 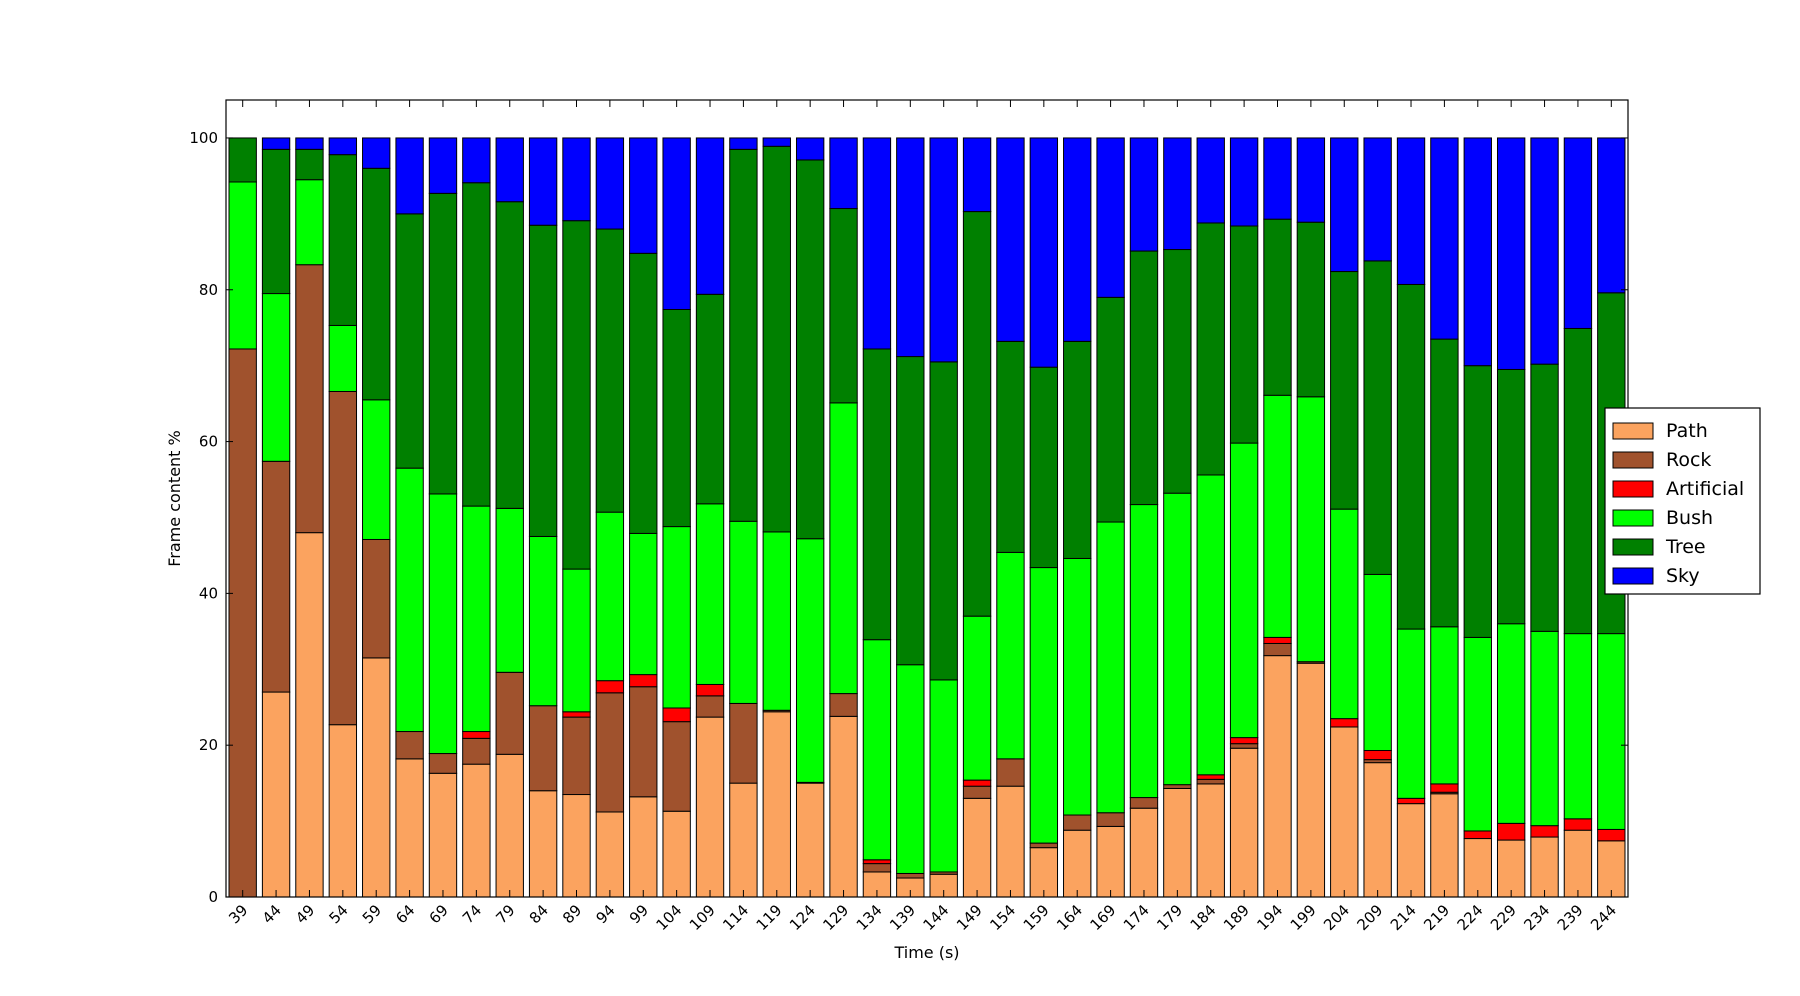 I want to click on x-tick-label: 194, so click(x=1269, y=917).